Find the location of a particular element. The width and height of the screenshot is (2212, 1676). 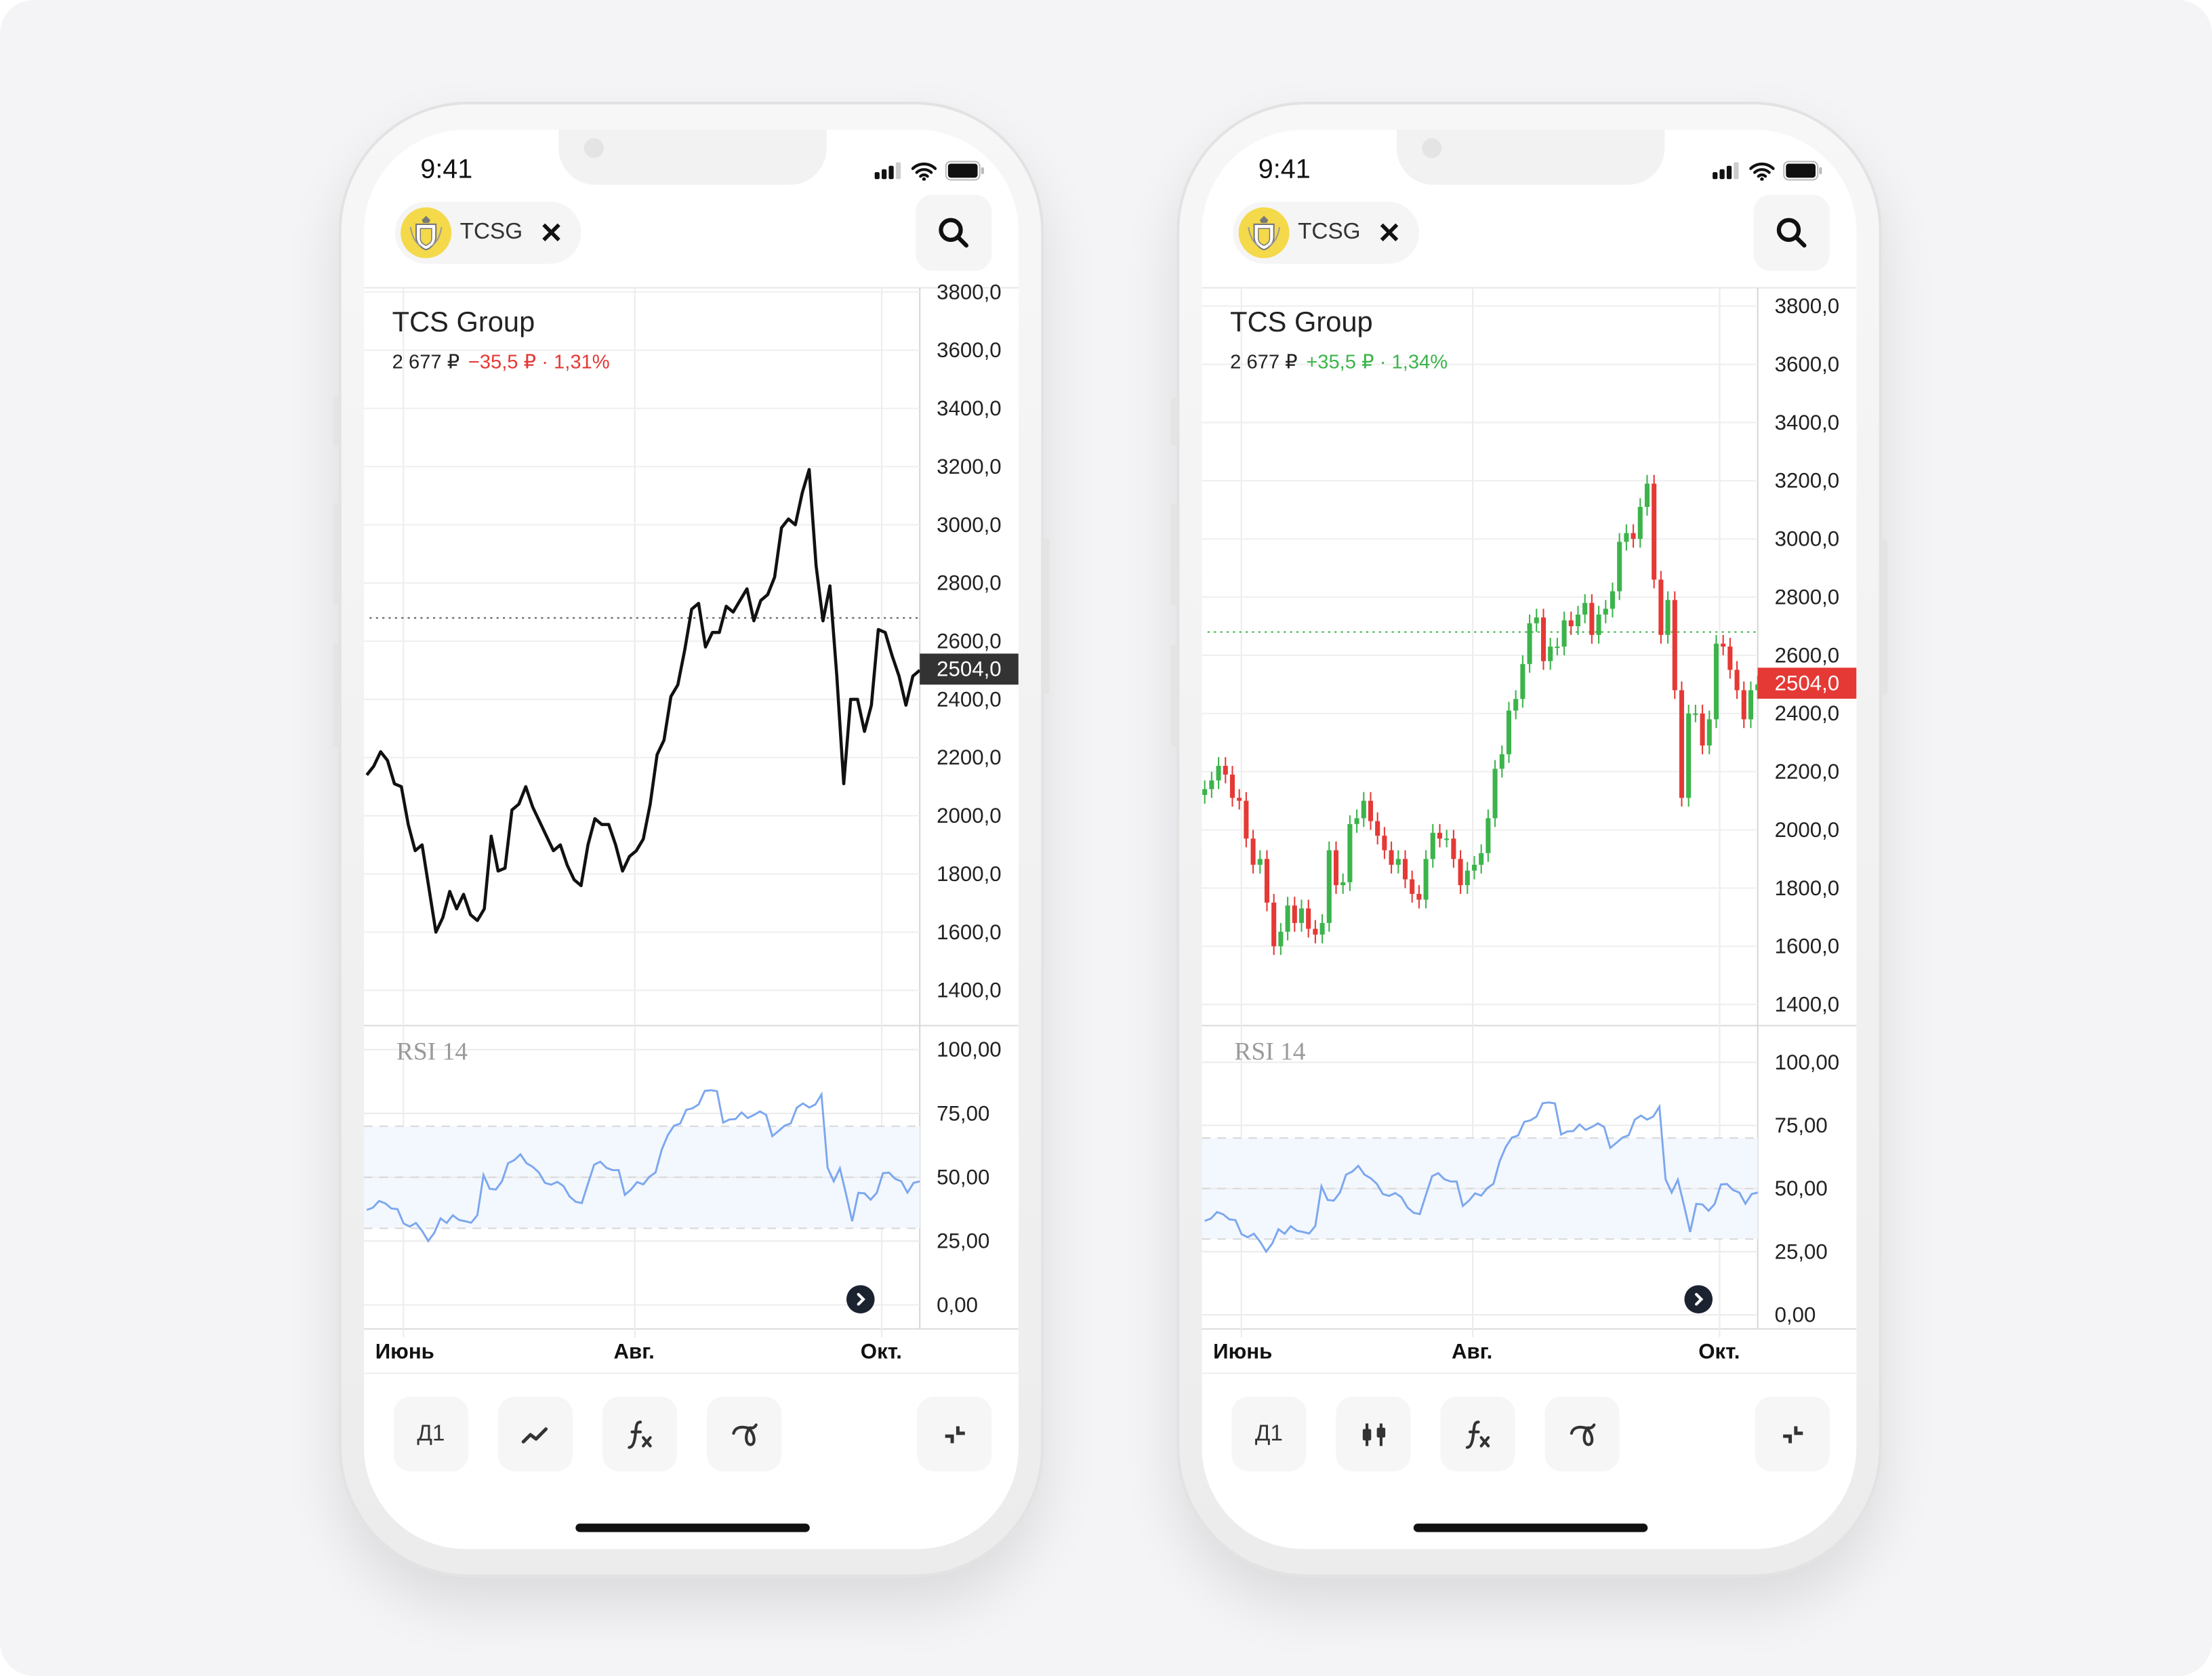

price-change: +35,5 ₽ · 1,34% is located at coordinates (1377, 361).